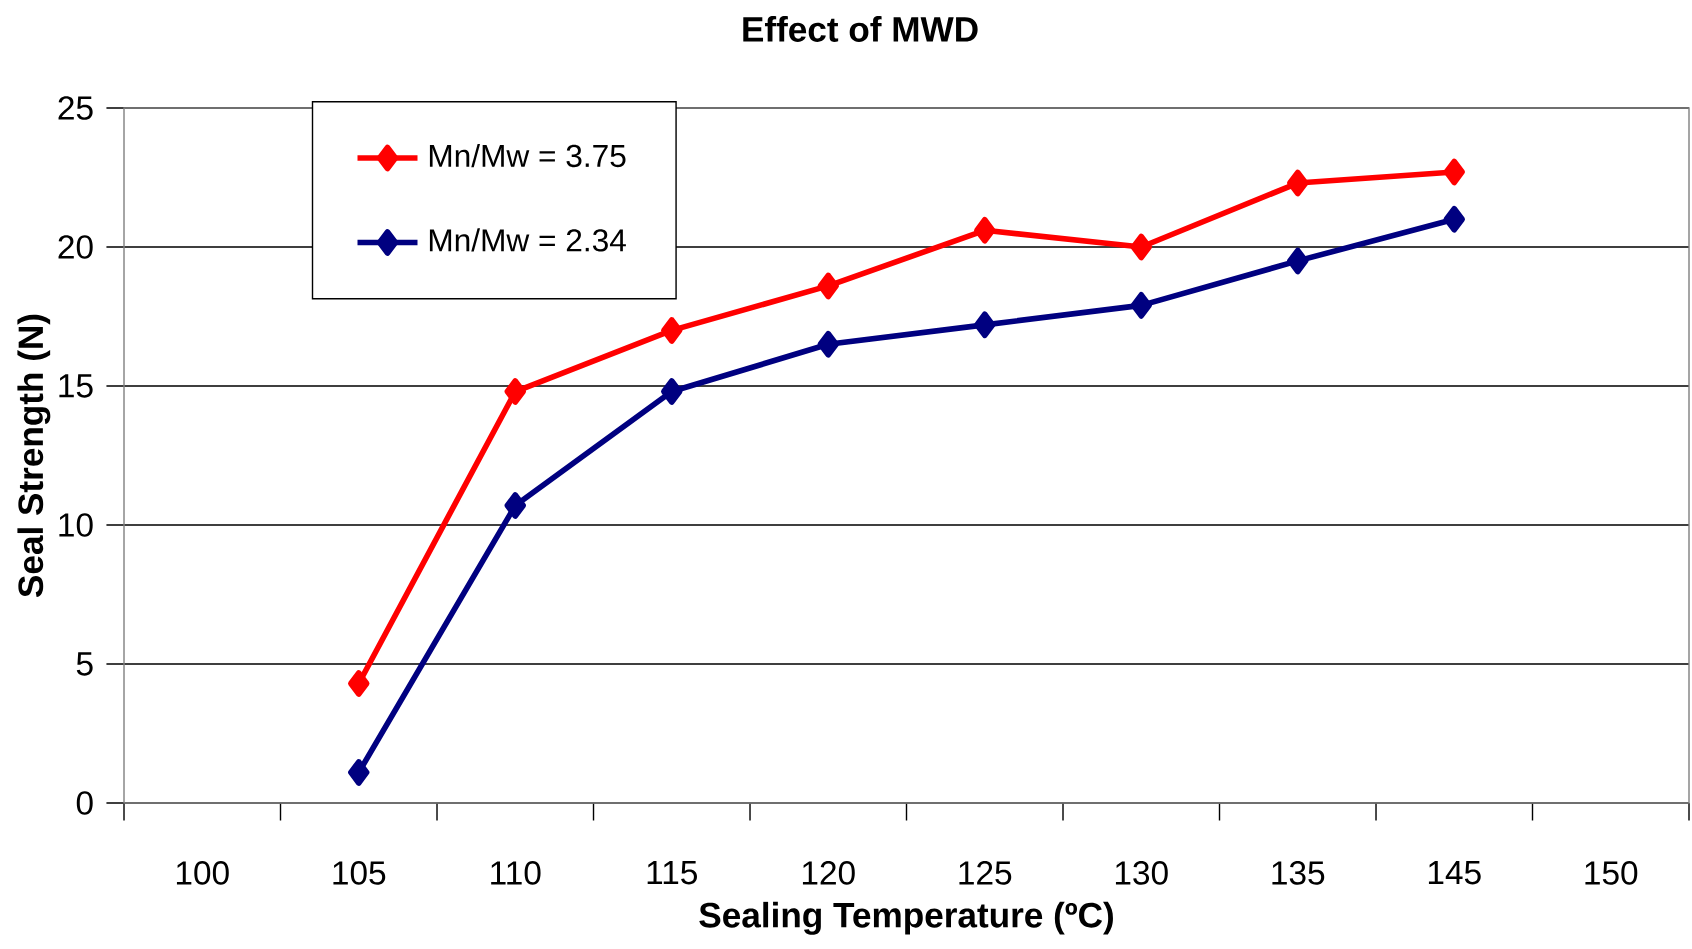  Describe the element at coordinates (1611, 873) in the screenshot. I see `x-tick-label: 150` at that location.